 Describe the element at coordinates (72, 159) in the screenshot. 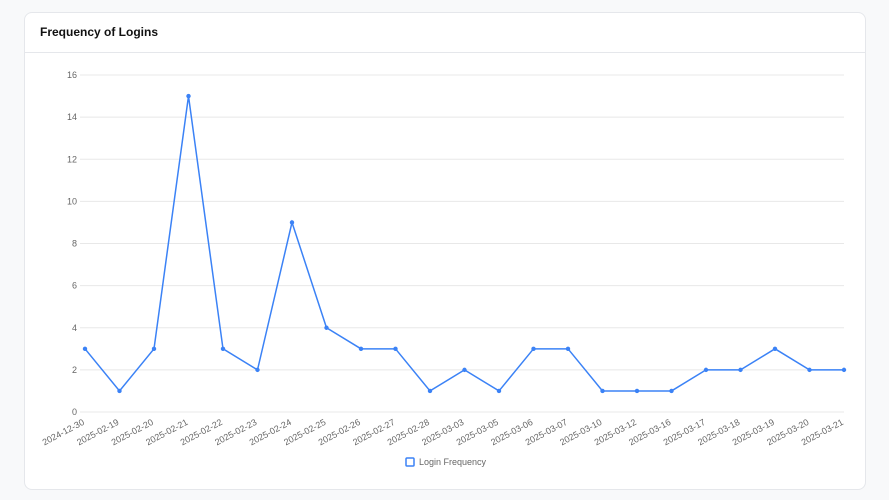

I see `y-tick-label: 12` at that location.